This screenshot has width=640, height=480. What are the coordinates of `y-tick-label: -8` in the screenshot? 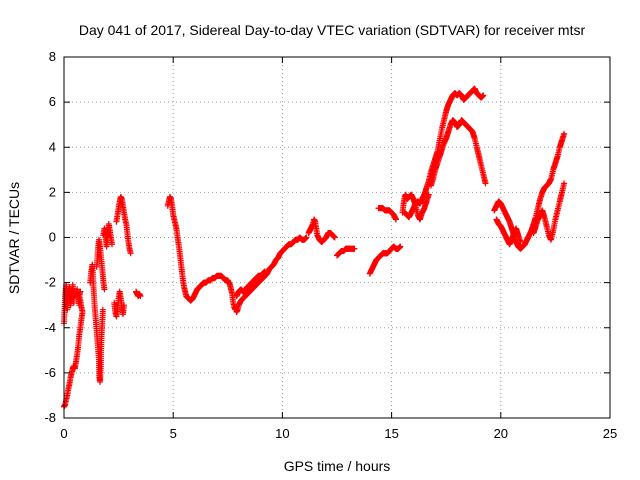 It's located at (50, 417).